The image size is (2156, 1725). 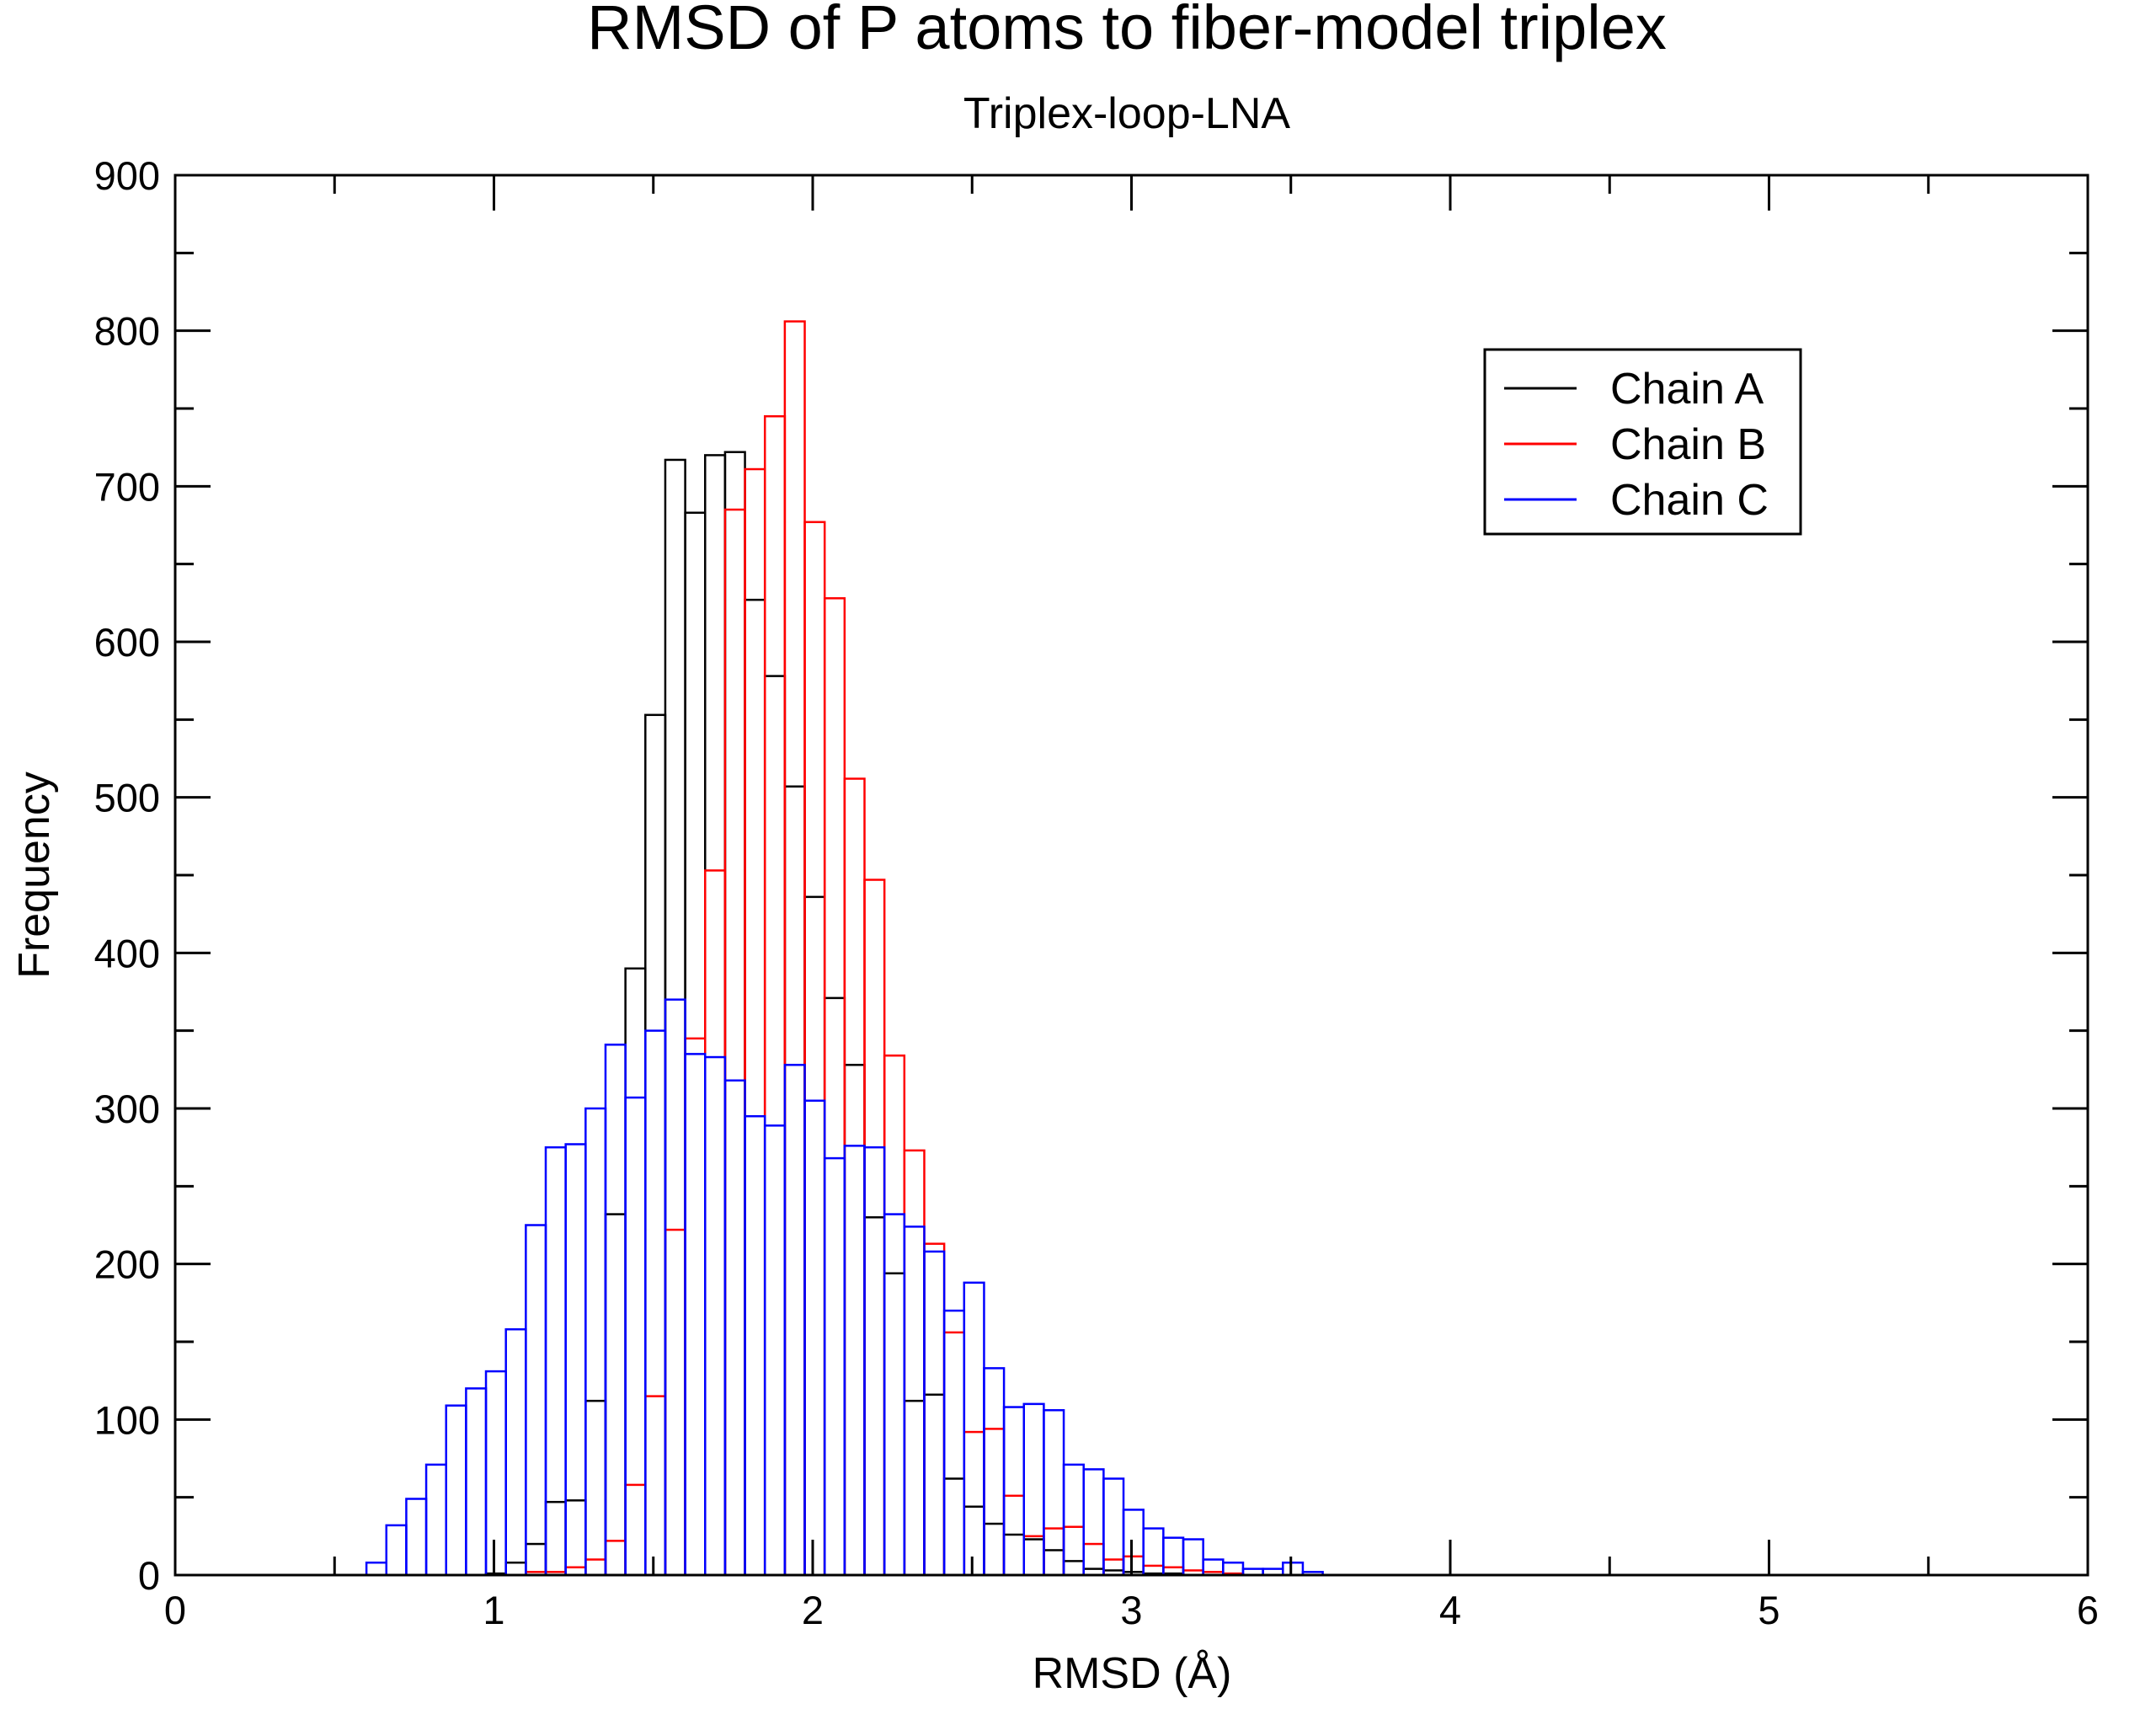 What do you see at coordinates (1769, 1610) in the screenshot?
I see `x-tick-label: 5` at bounding box center [1769, 1610].